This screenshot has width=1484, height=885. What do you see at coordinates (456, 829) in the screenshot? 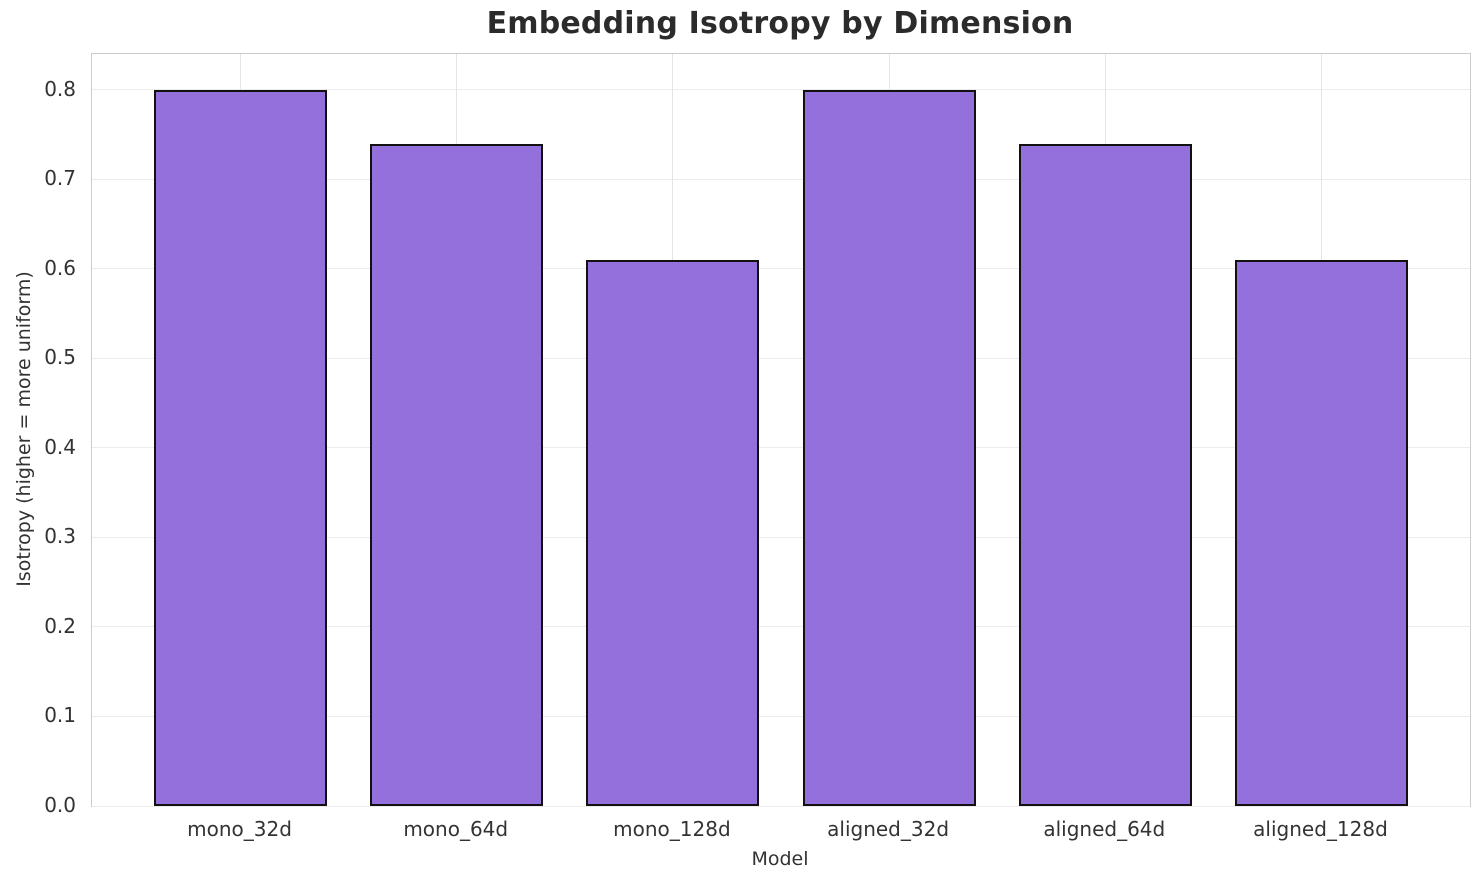
I see `x-tick-label-mono_64d: mono_64d` at bounding box center [456, 829].